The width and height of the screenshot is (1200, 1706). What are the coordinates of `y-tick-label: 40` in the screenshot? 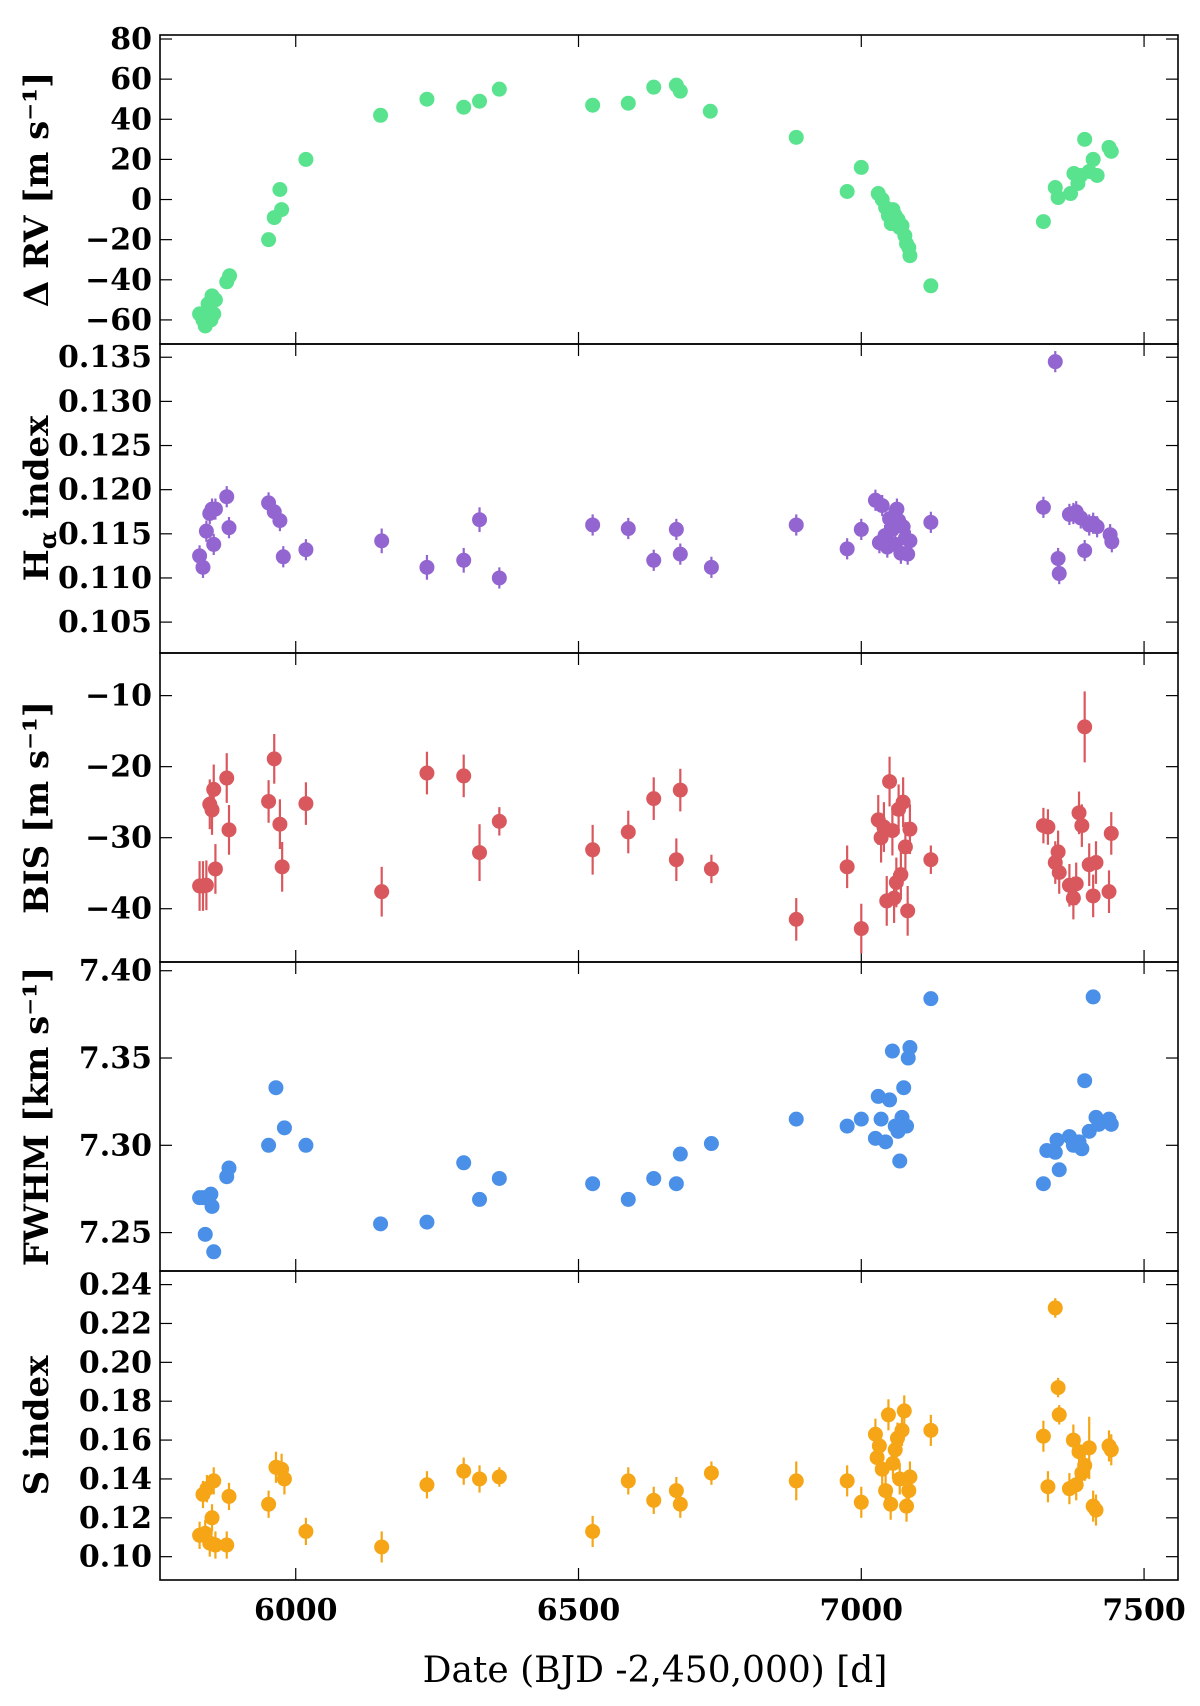 It's located at (131, 119).